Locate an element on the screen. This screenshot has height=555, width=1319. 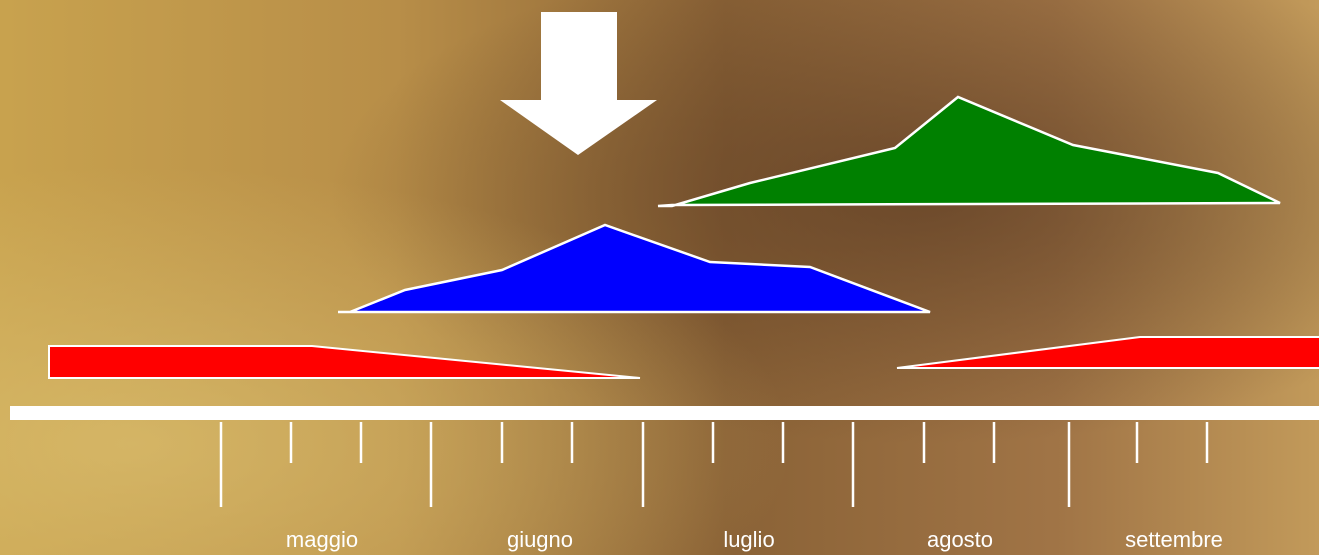
month-label: agosto is located at coordinates (960, 539).